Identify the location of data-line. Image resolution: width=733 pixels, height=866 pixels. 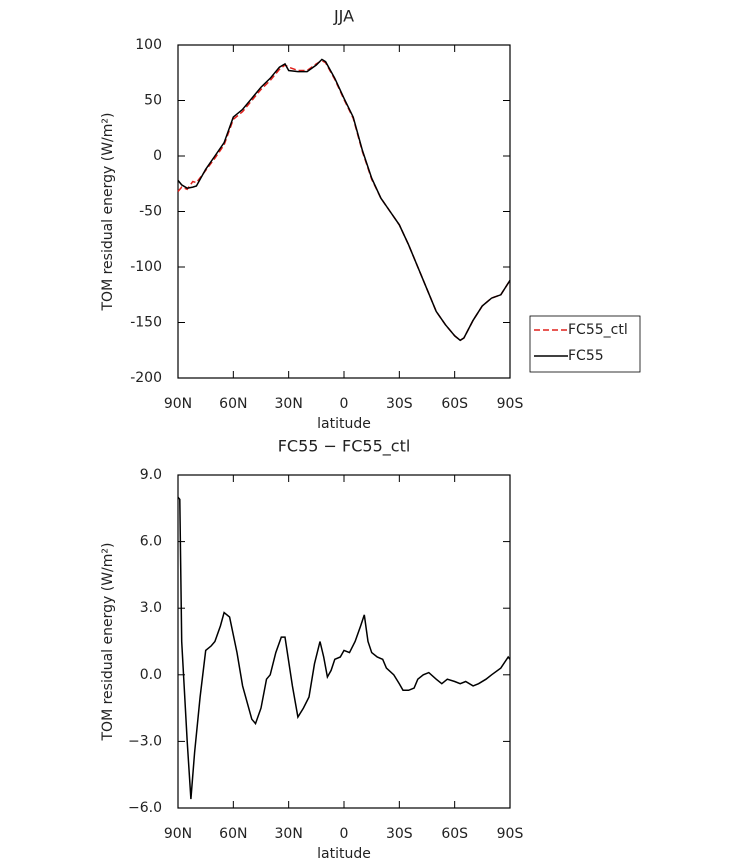
(344, 200).